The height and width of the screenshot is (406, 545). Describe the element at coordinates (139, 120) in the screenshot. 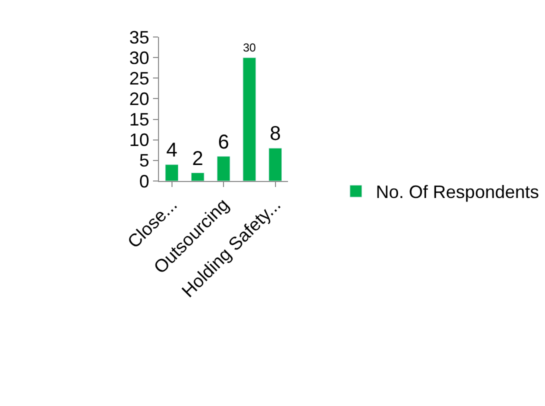

I see `y-tick-label: 15` at that location.